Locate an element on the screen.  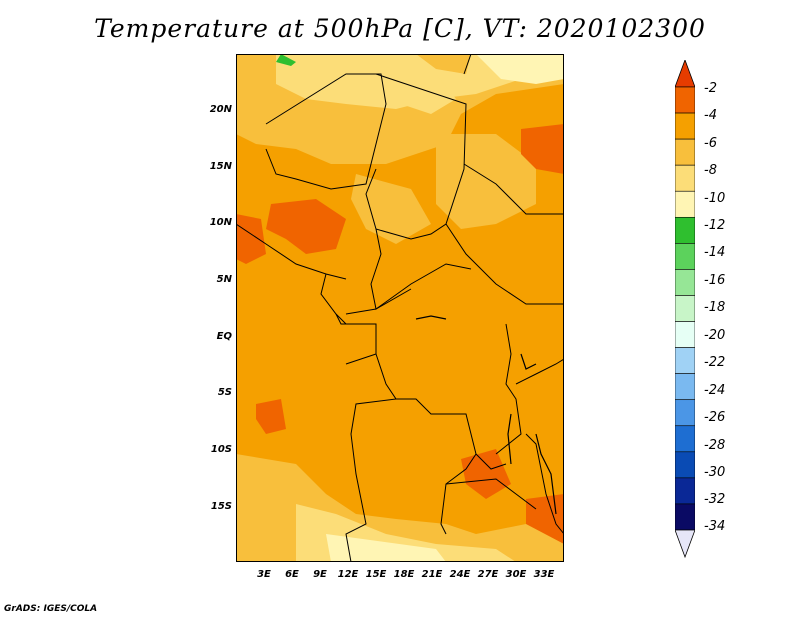
colorbar-label: -24 is located at coordinates (715, 390).